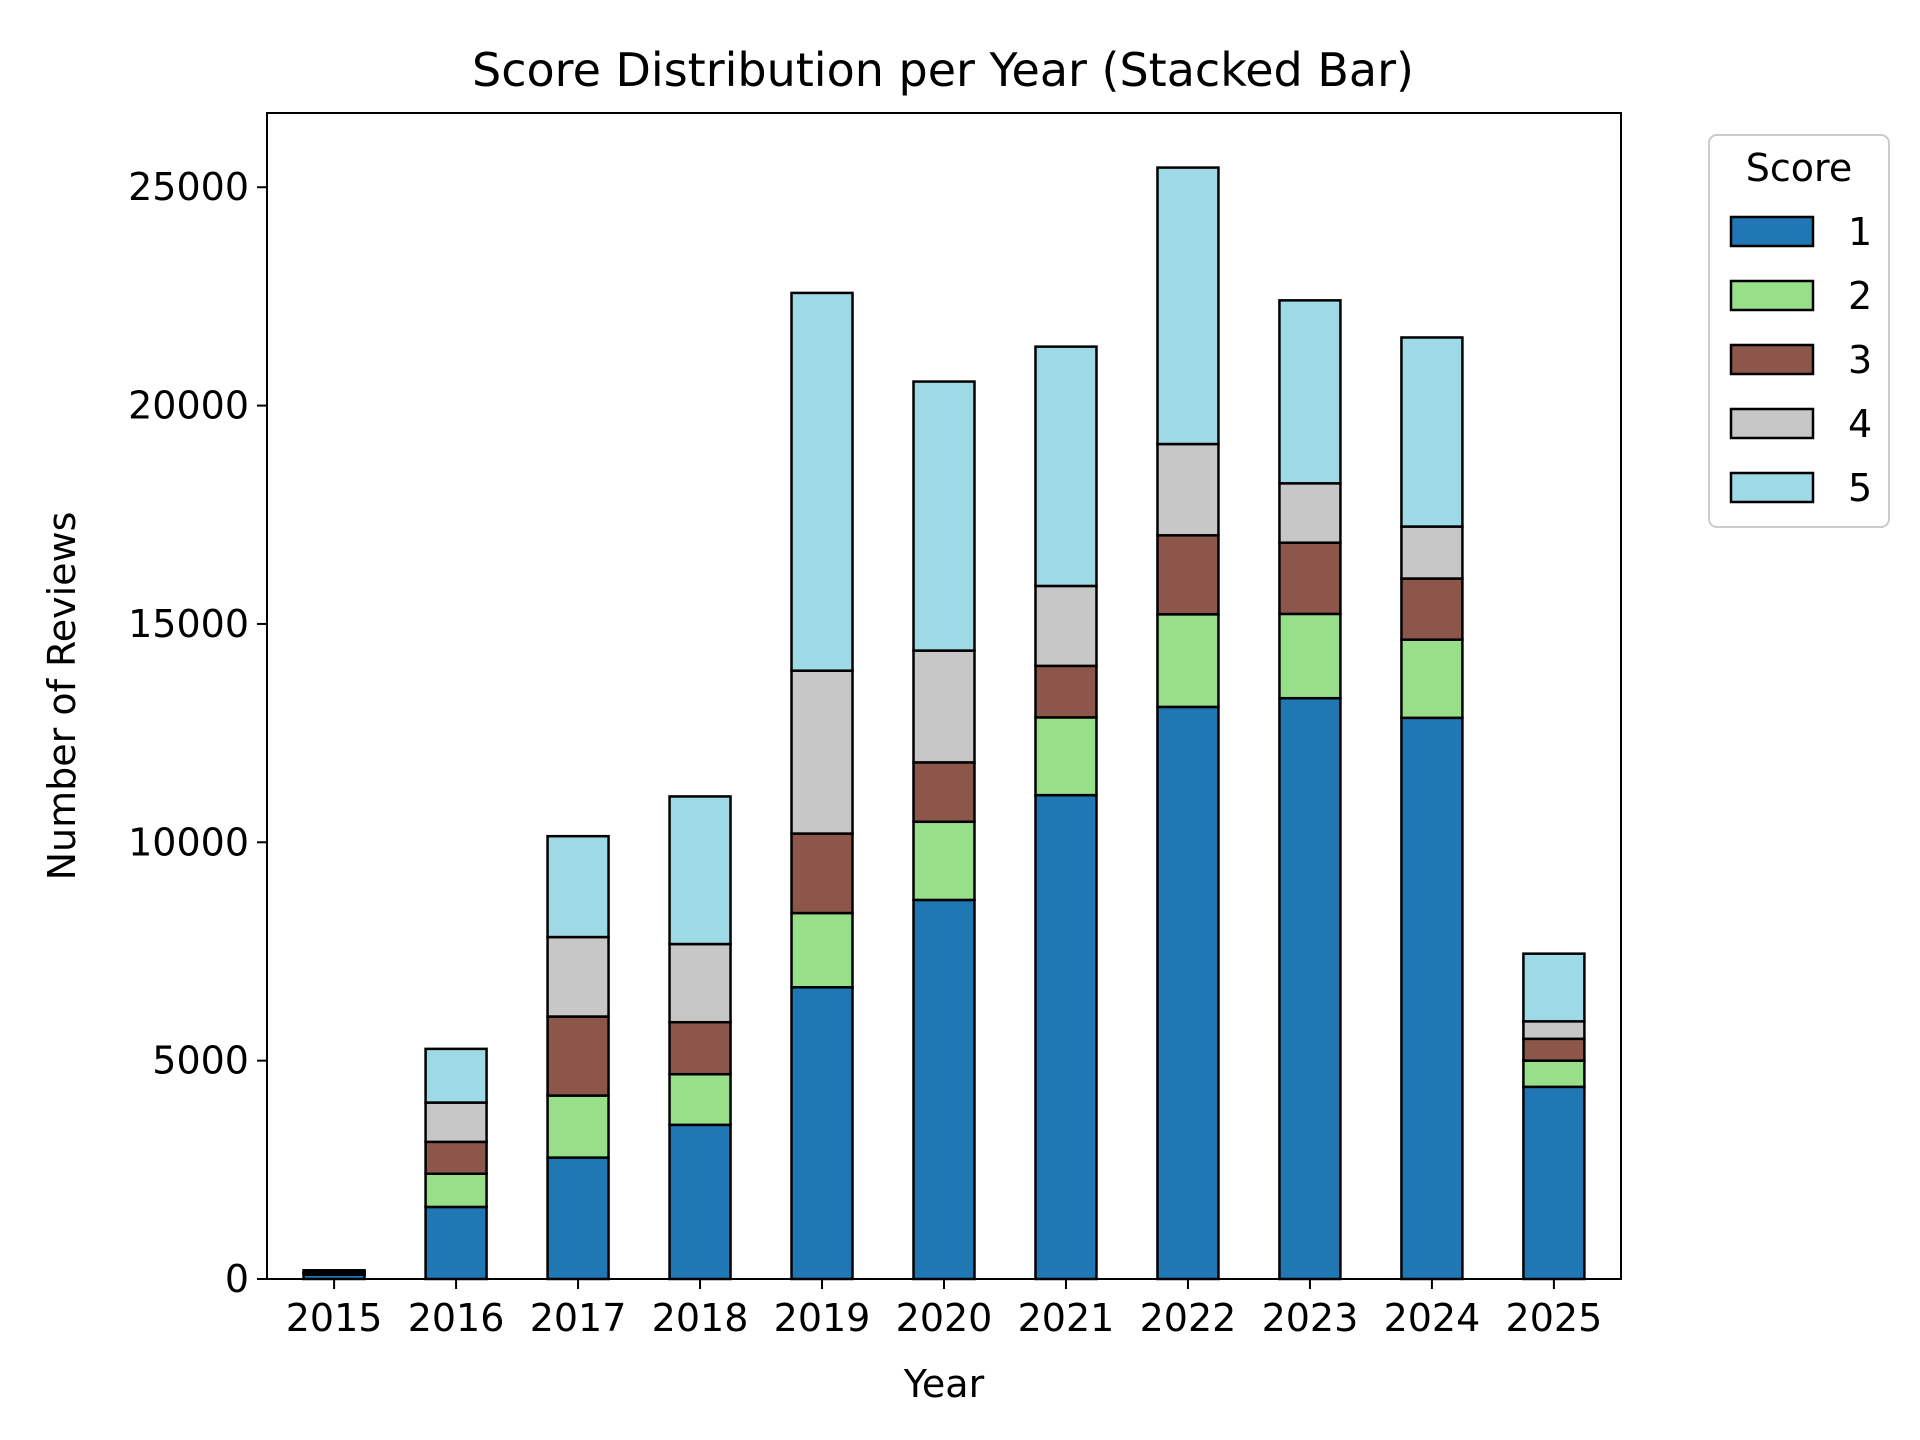 Image resolution: width=1920 pixels, height=1440 pixels. What do you see at coordinates (578, 1318) in the screenshot?
I see `x-tick-label: 2017` at bounding box center [578, 1318].